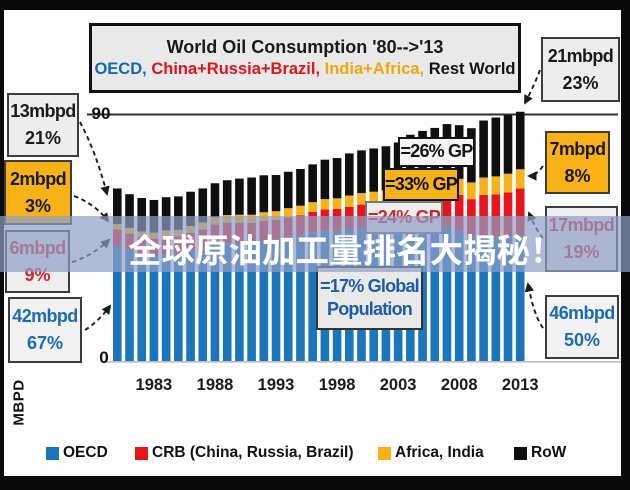 This screenshot has width=630, height=490. What do you see at coordinates (435, 293) in the screenshot?
I see `bar-segment-2006` at bounding box center [435, 293].